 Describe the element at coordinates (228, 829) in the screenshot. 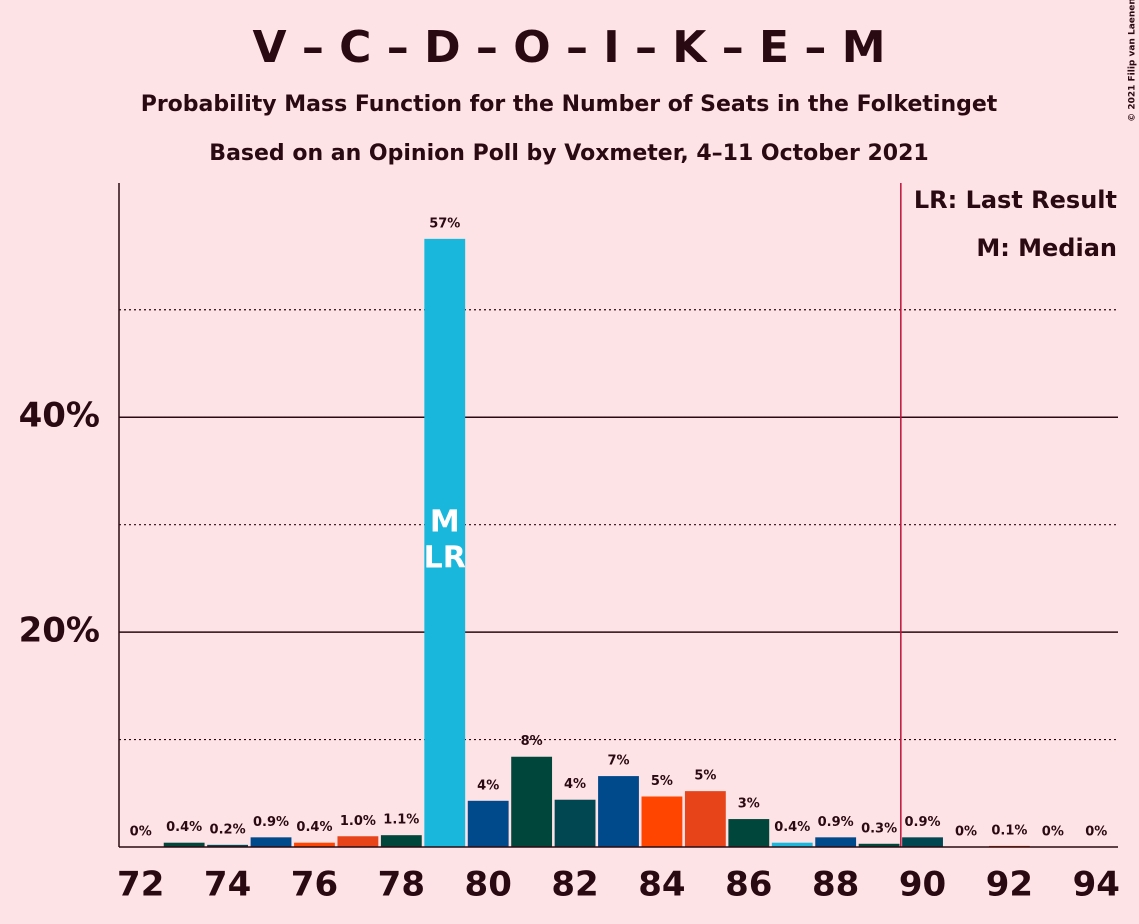

I see `value-label: 0.2%` at that location.